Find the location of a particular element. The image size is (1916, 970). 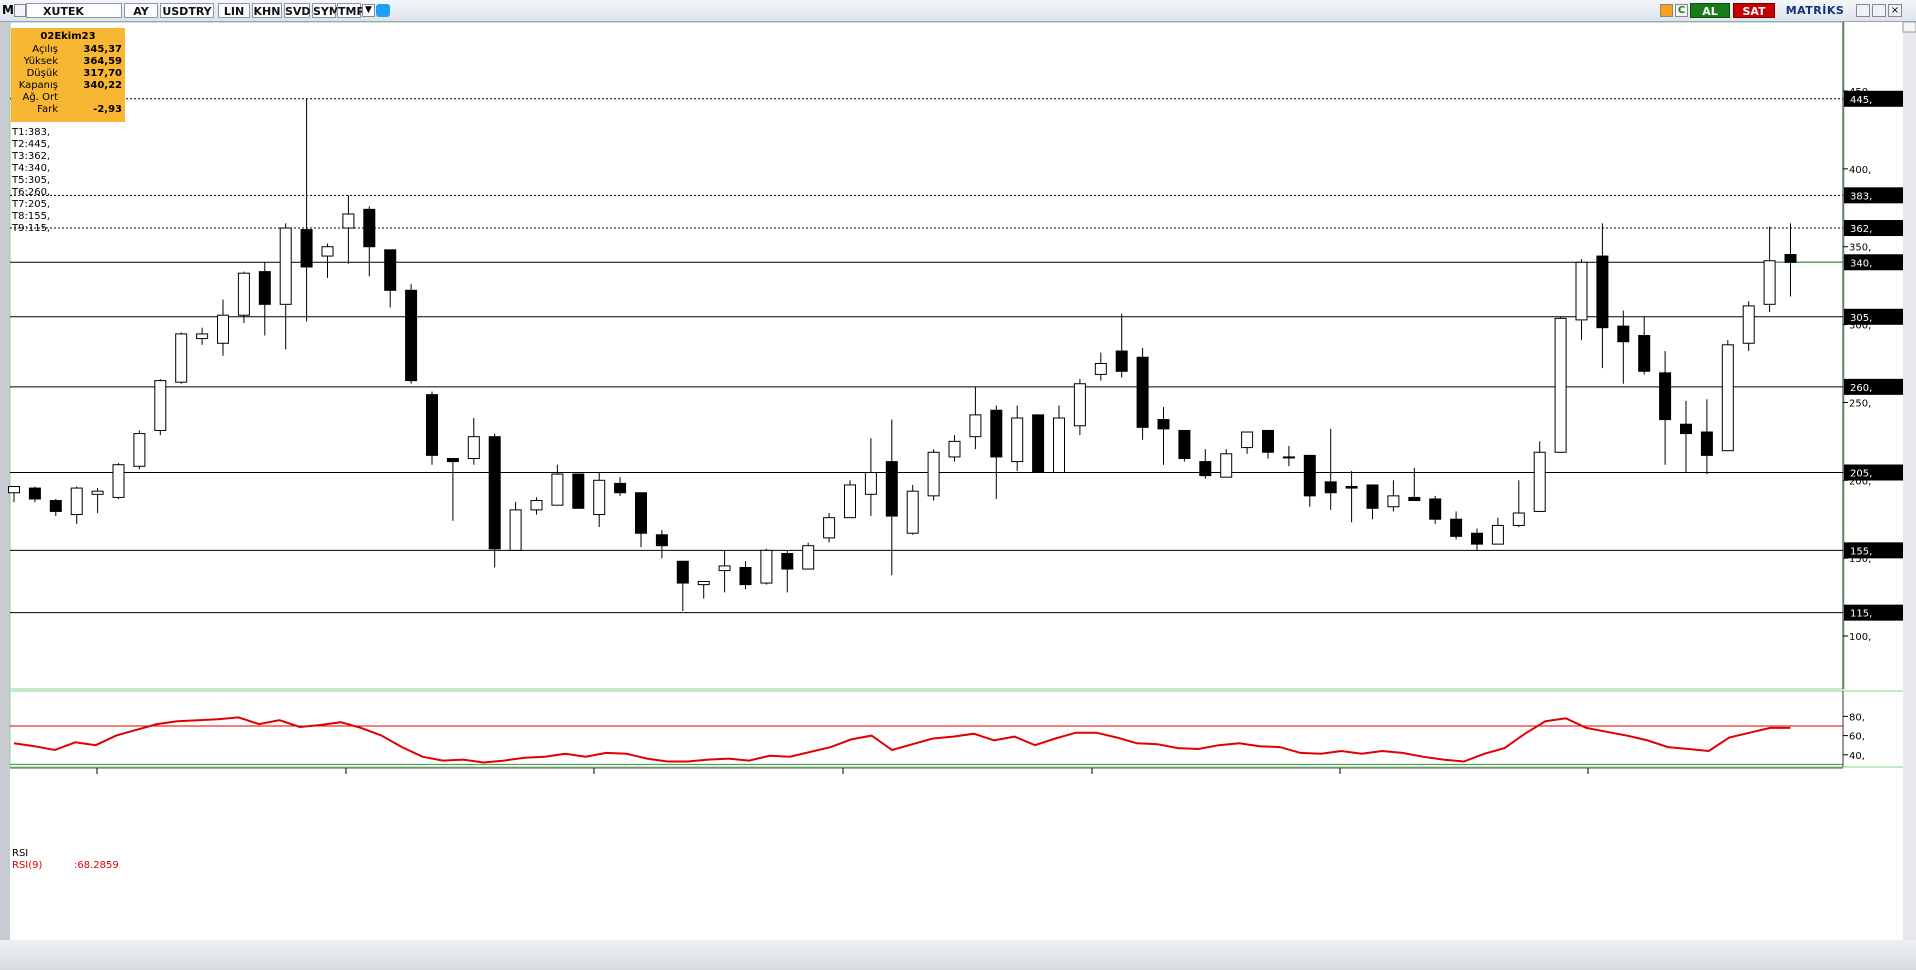

period-button: AY is located at coordinates (141, 10).